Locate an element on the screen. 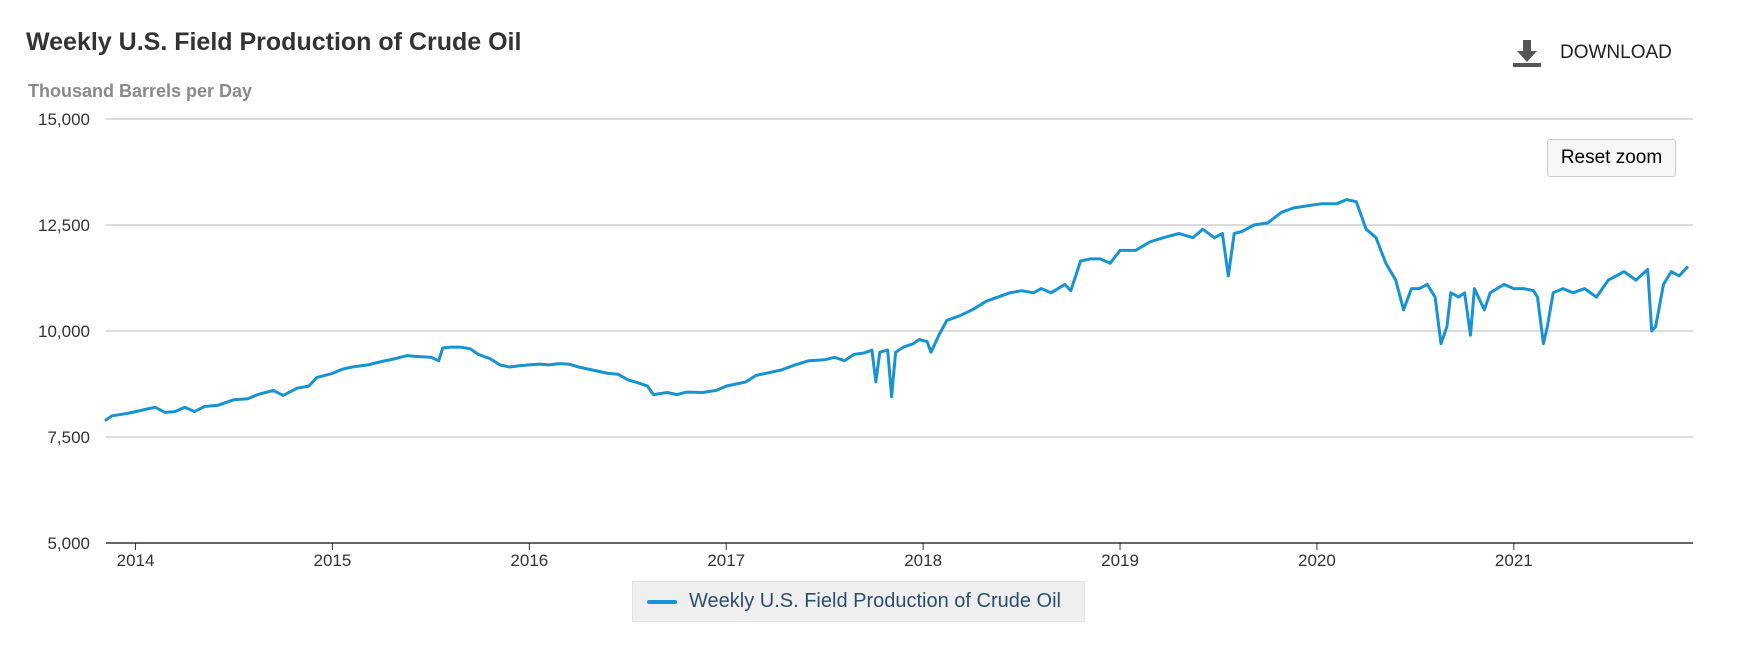 Image resolution: width=1740 pixels, height=654 pixels. x-tick-label: 2018 is located at coordinates (923, 560).